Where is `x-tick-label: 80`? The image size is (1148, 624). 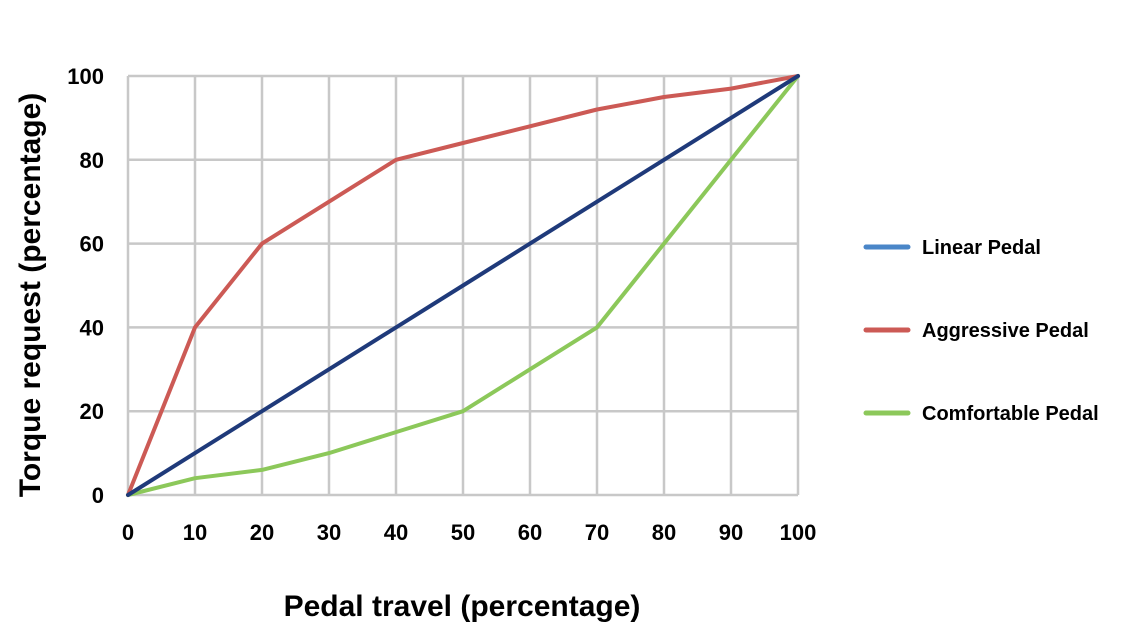
x-tick-label: 80 is located at coordinates (664, 532).